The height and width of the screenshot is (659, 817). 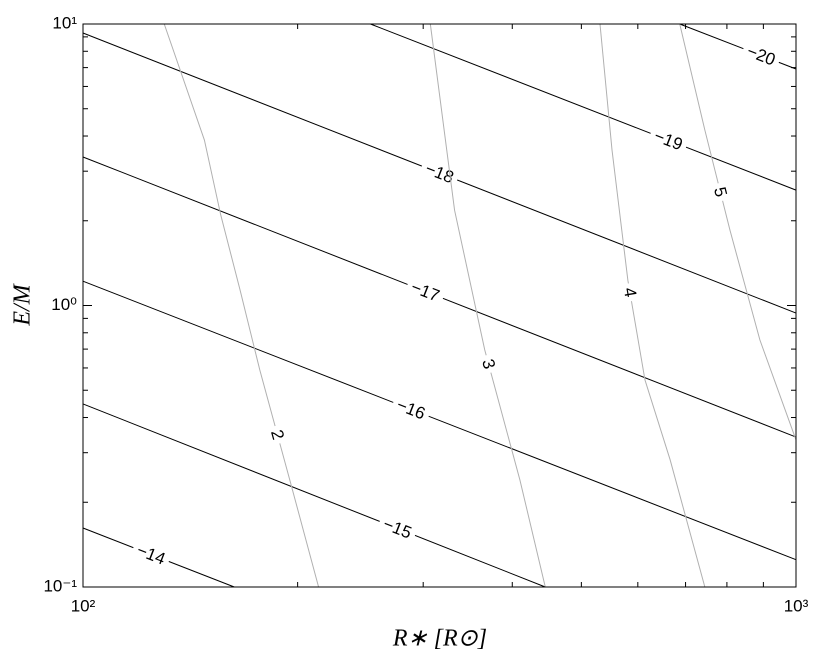 I want to click on y-tick-label: 10¹, so click(x=64, y=22).